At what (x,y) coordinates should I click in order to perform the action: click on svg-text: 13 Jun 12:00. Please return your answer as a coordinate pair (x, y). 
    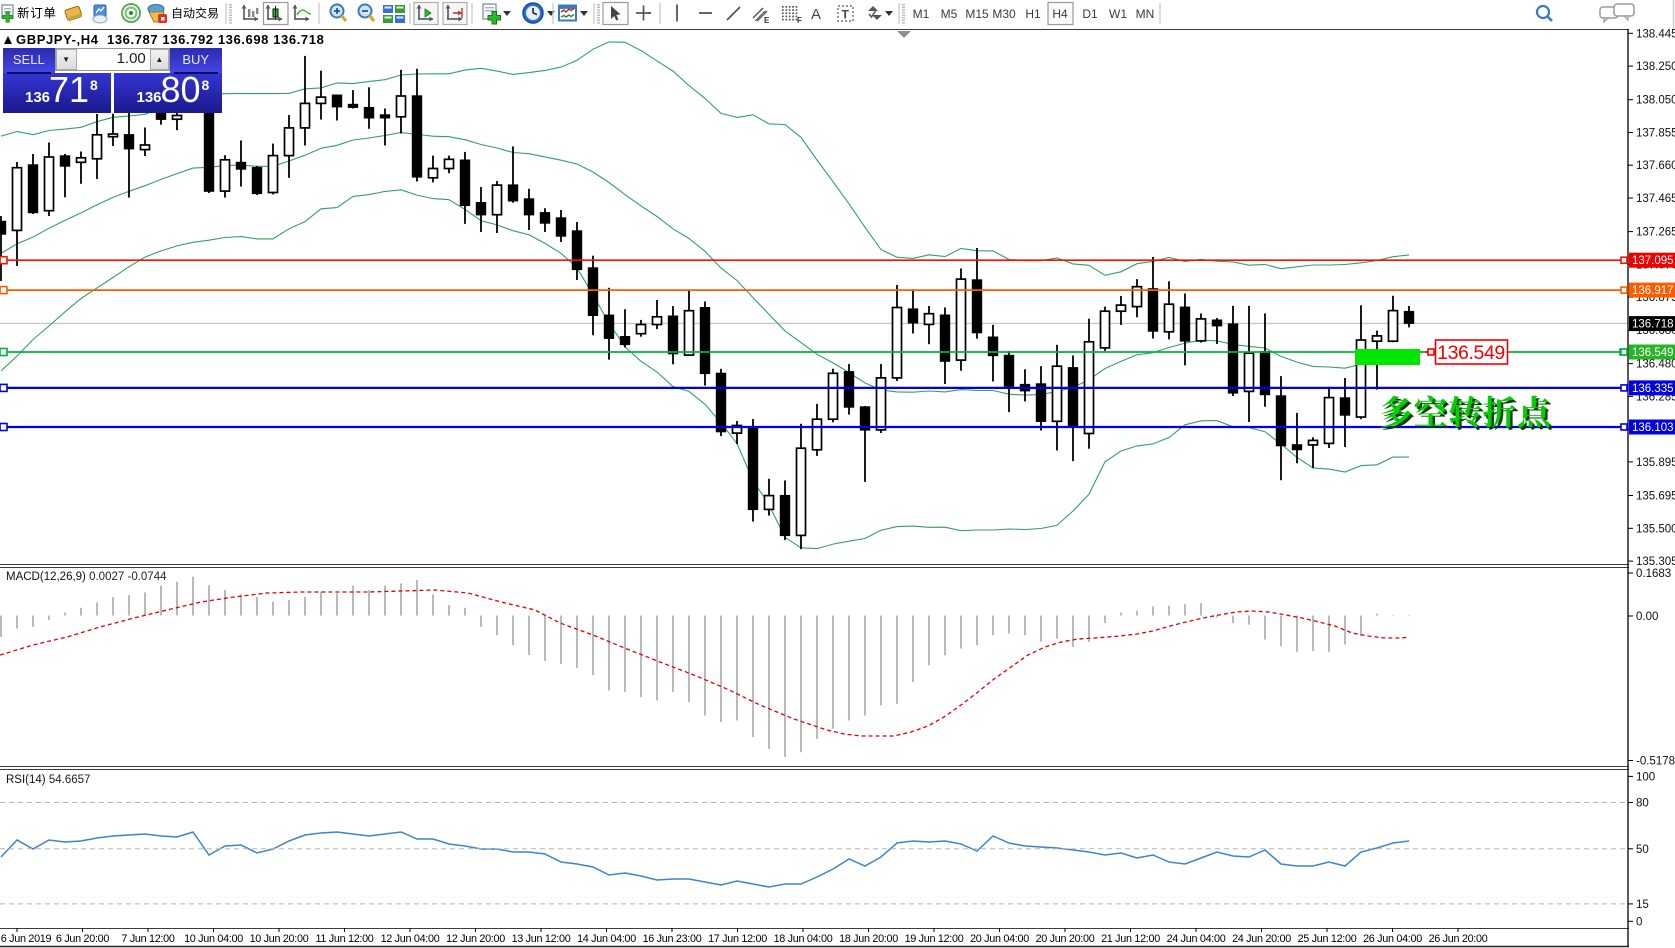
    Looking at the image, I should click on (541, 939).